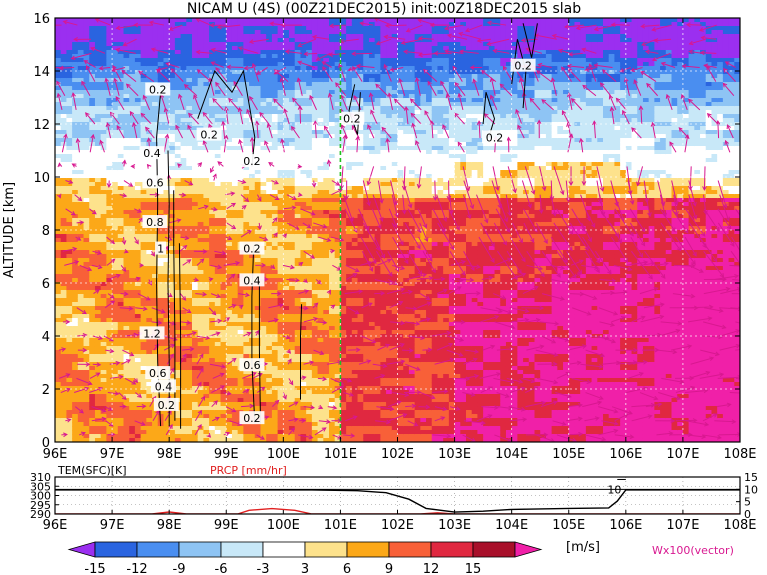  What do you see at coordinates (347, 568) in the screenshot?
I see `colorbar-tick-label: 6` at bounding box center [347, 568].